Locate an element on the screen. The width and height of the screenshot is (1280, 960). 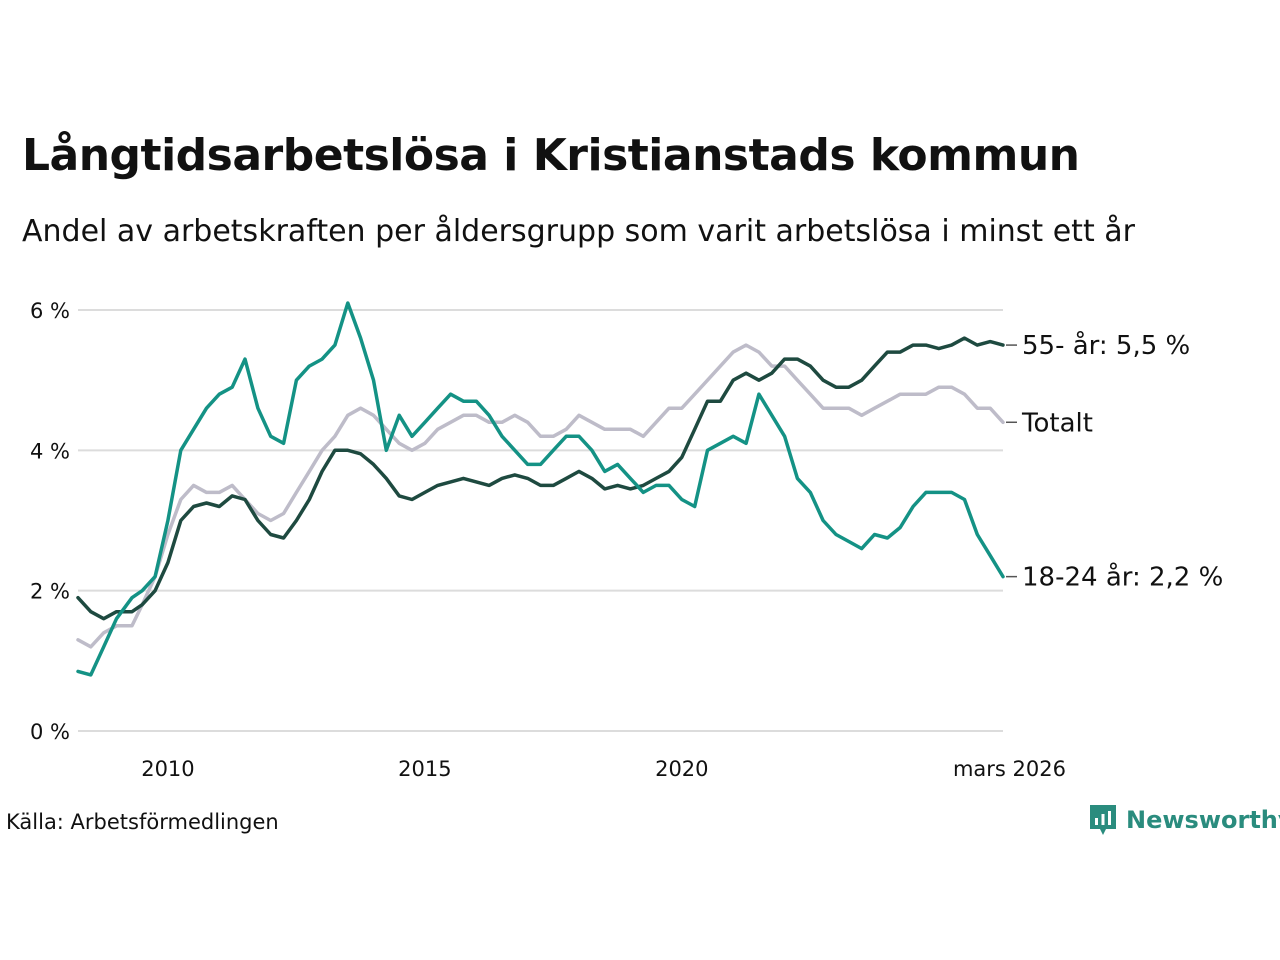
y-tick-label: 0 % is located at coordinates (50, 732).